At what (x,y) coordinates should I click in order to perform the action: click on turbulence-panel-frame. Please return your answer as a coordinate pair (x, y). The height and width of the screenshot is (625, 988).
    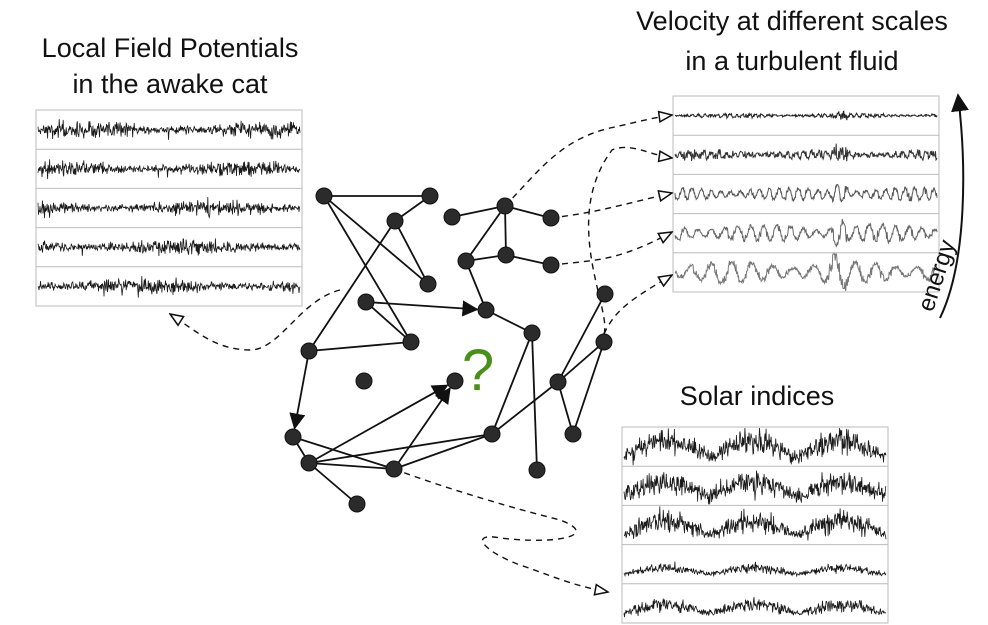
    Looking at the image, I should click on (806, 194).